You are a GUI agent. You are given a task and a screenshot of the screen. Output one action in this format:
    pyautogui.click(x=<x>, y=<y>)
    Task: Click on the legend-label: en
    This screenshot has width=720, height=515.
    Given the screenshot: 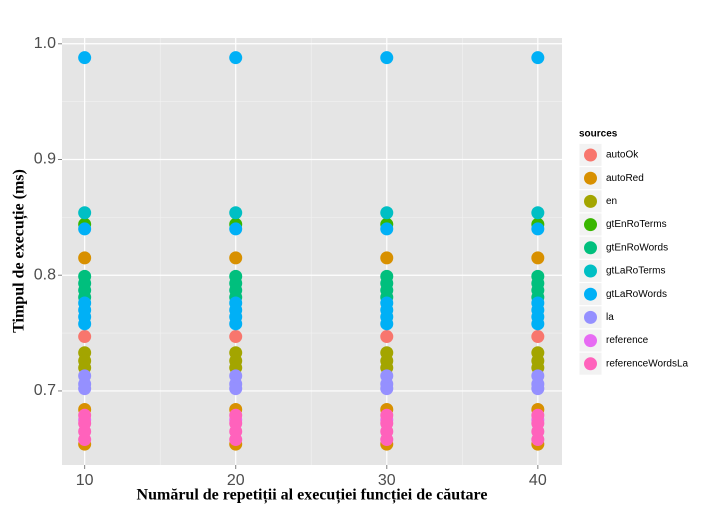 What is the action you would take?
    pyautogui.click(x=611, y=201)
    